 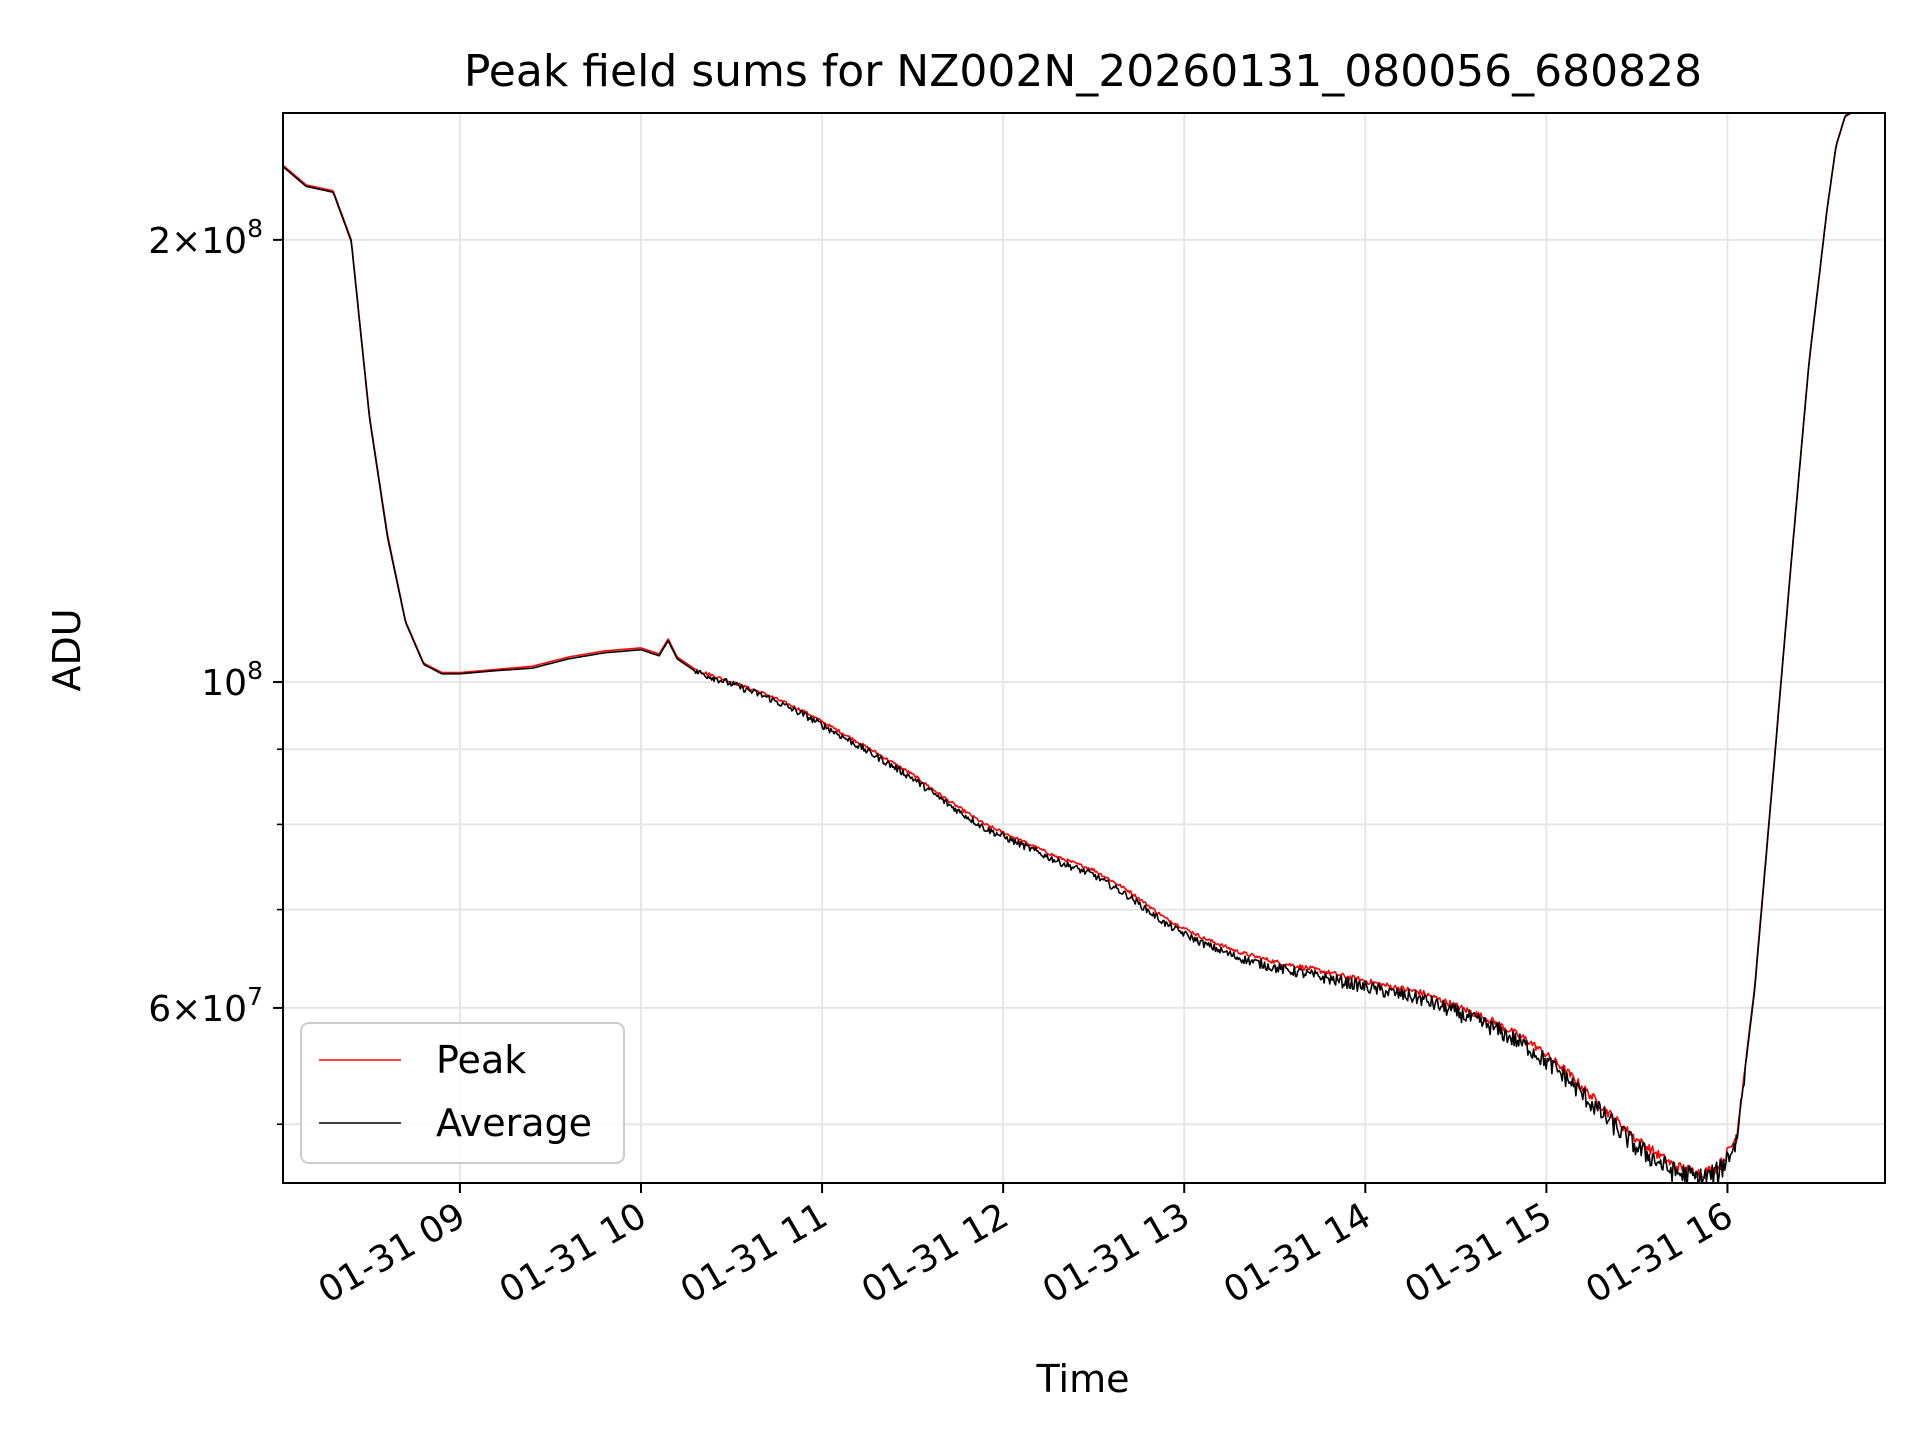 I want to click on legend-label-average: Average, so click(x=514, y=1123).